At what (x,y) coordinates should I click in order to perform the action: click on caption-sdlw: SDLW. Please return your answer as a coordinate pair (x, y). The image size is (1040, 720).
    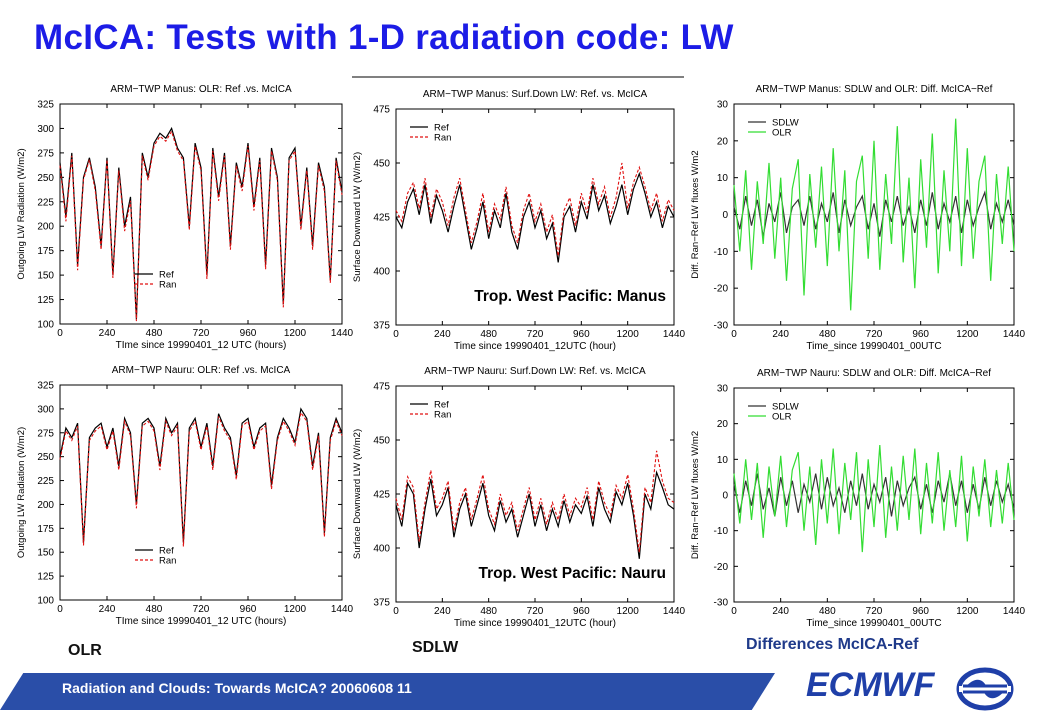
    Looking at the image, I should click on (435, 647).